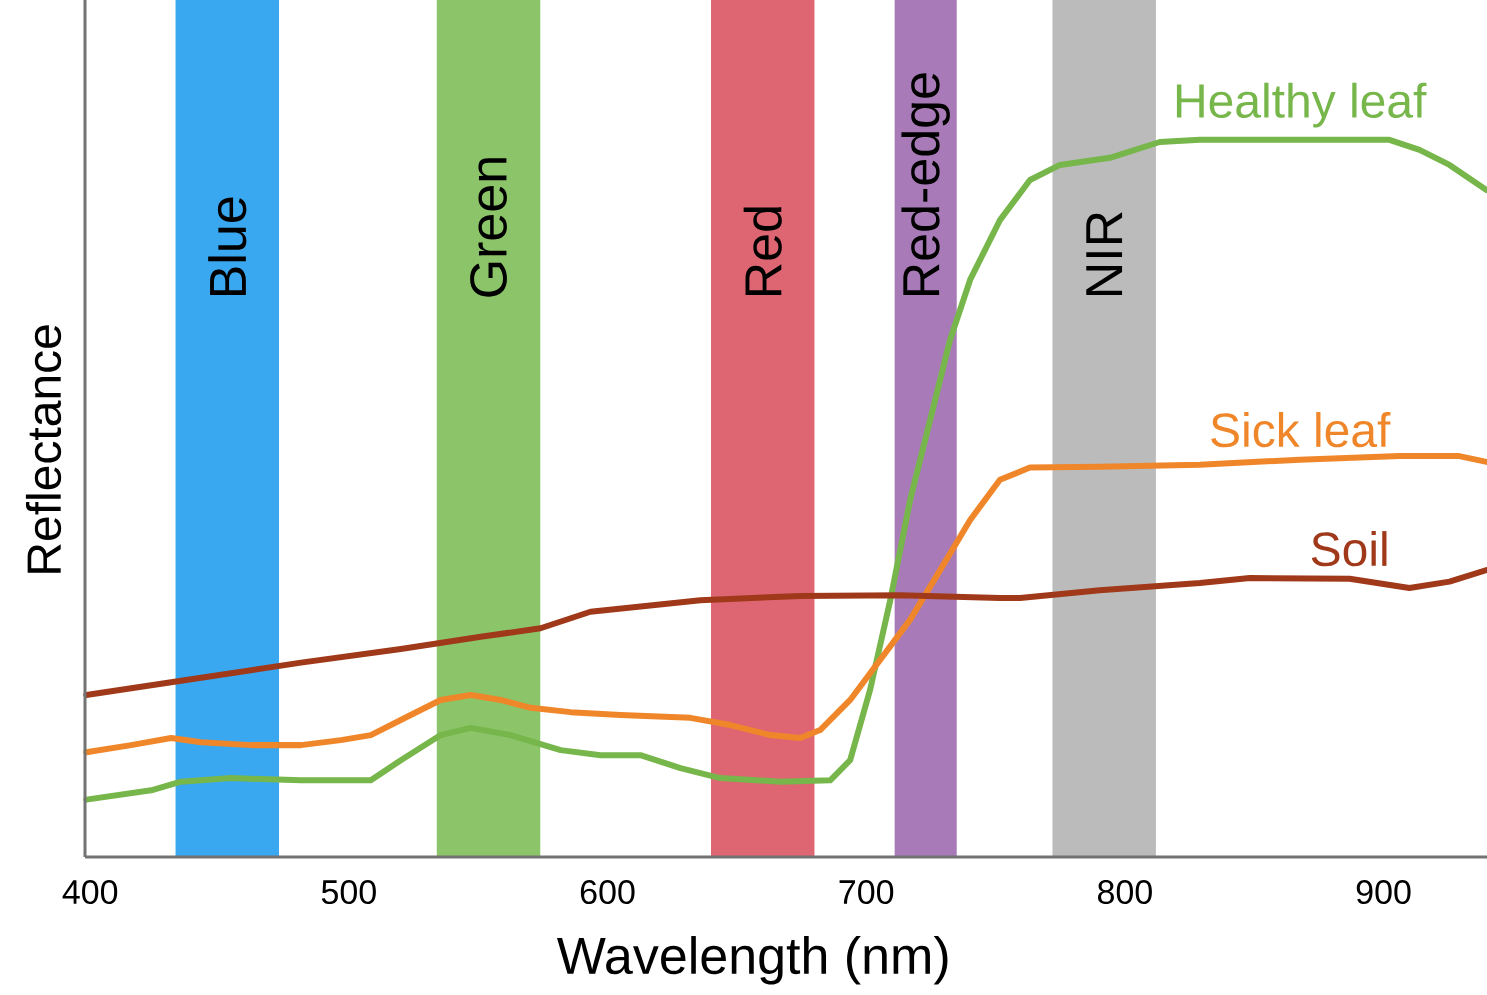 The width and height of the screenshot is (1487, 995). What do you see at coordinates (866, 892) in the screenshot?
I see `x-tick-label: 700` at bounding box center [866, 892].